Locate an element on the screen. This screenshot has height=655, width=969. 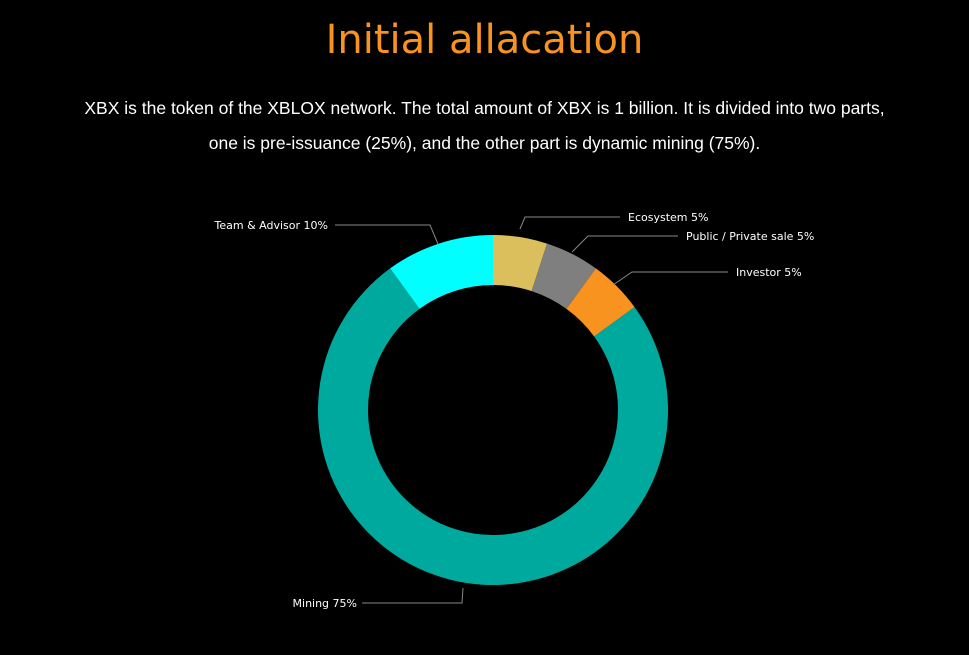
slice-team-advisor is located at coordinates (441, 272).